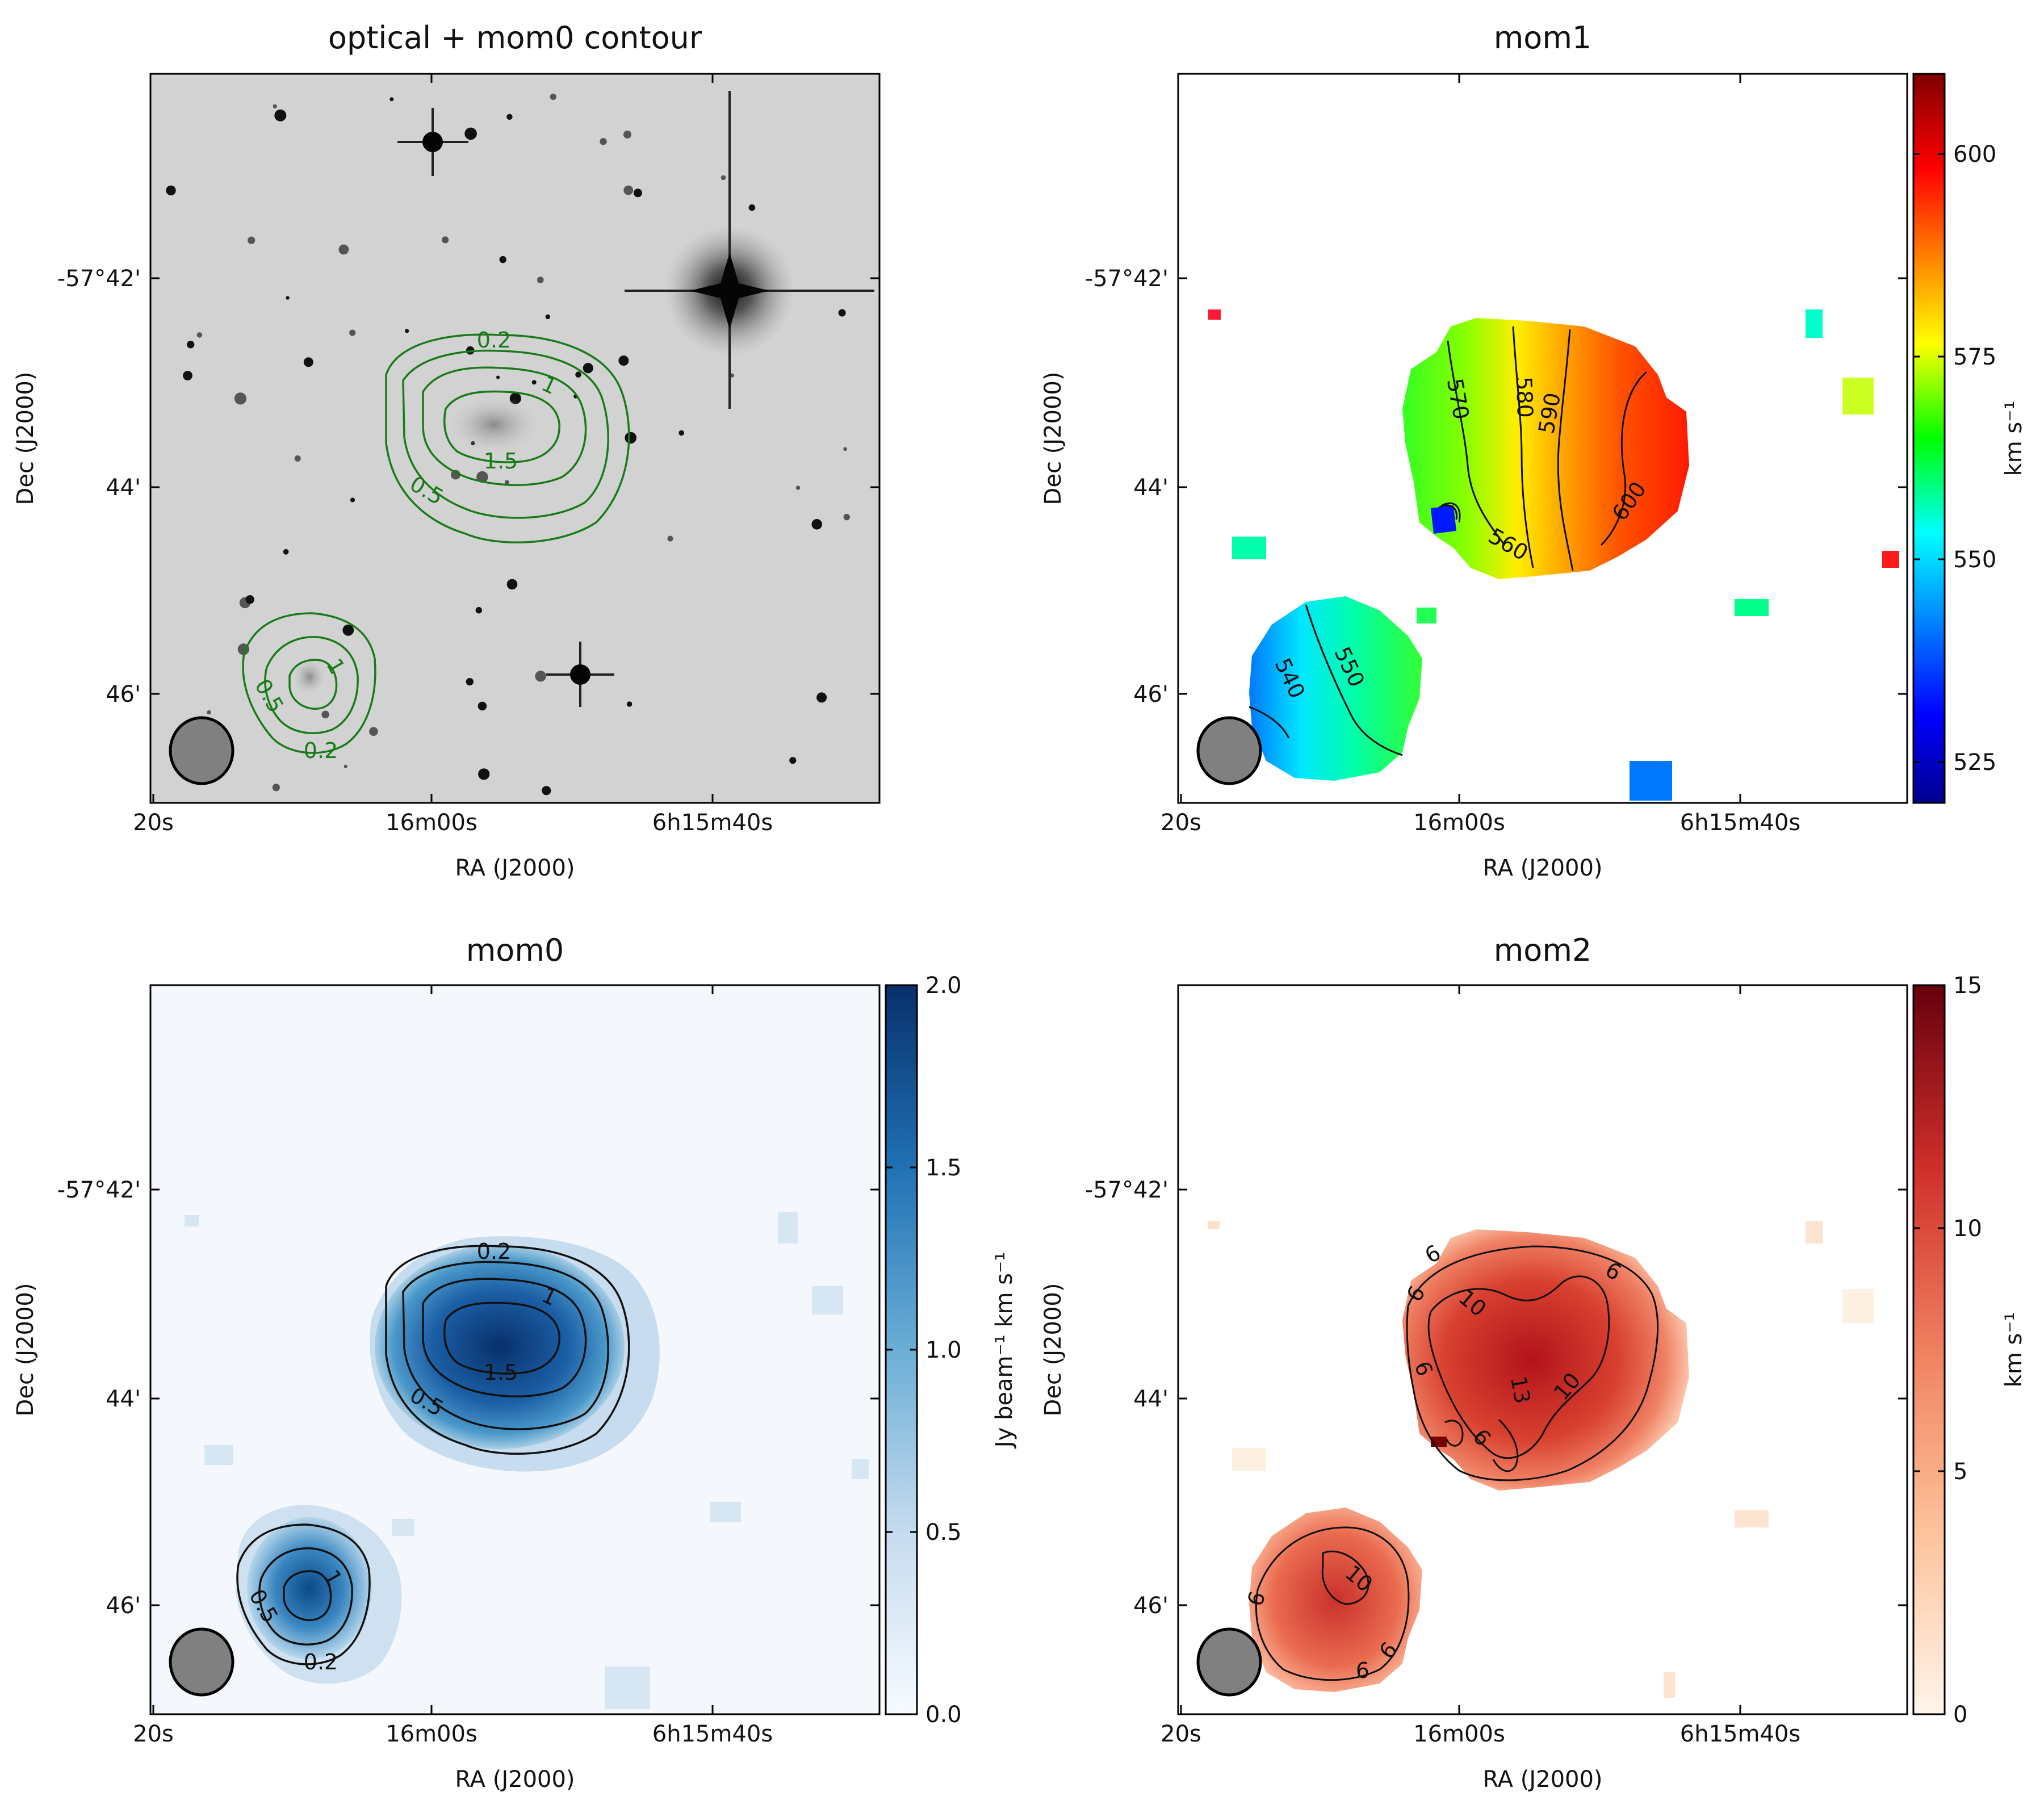  Describe the element at coordinates (1967, 1229) in the screenshot. I see `colorbar-tick-label: 10` at that location.